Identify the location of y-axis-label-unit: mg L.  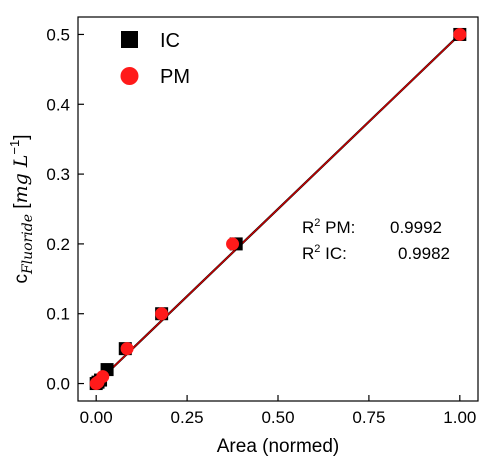
(21, 179).